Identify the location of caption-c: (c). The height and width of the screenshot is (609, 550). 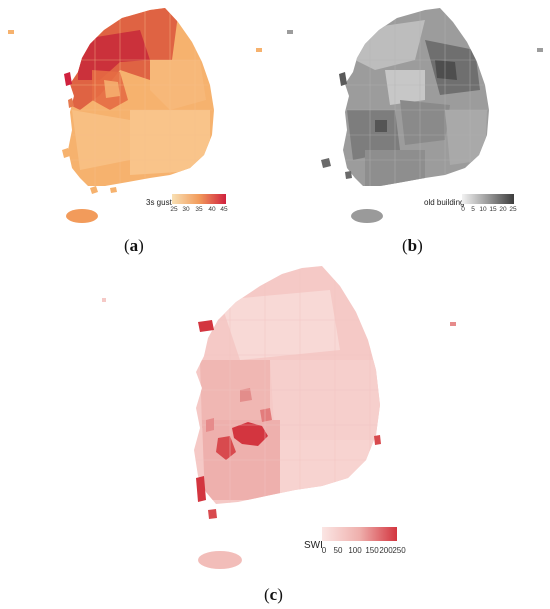
(273, 594).